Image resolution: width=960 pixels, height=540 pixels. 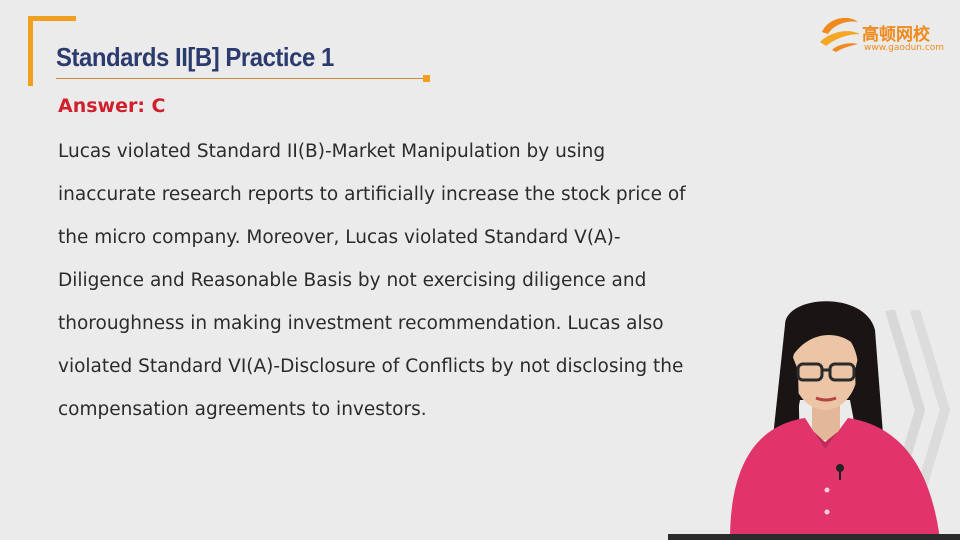 I want to click on title-bracket-horizontal, so click(x=52, y=18).